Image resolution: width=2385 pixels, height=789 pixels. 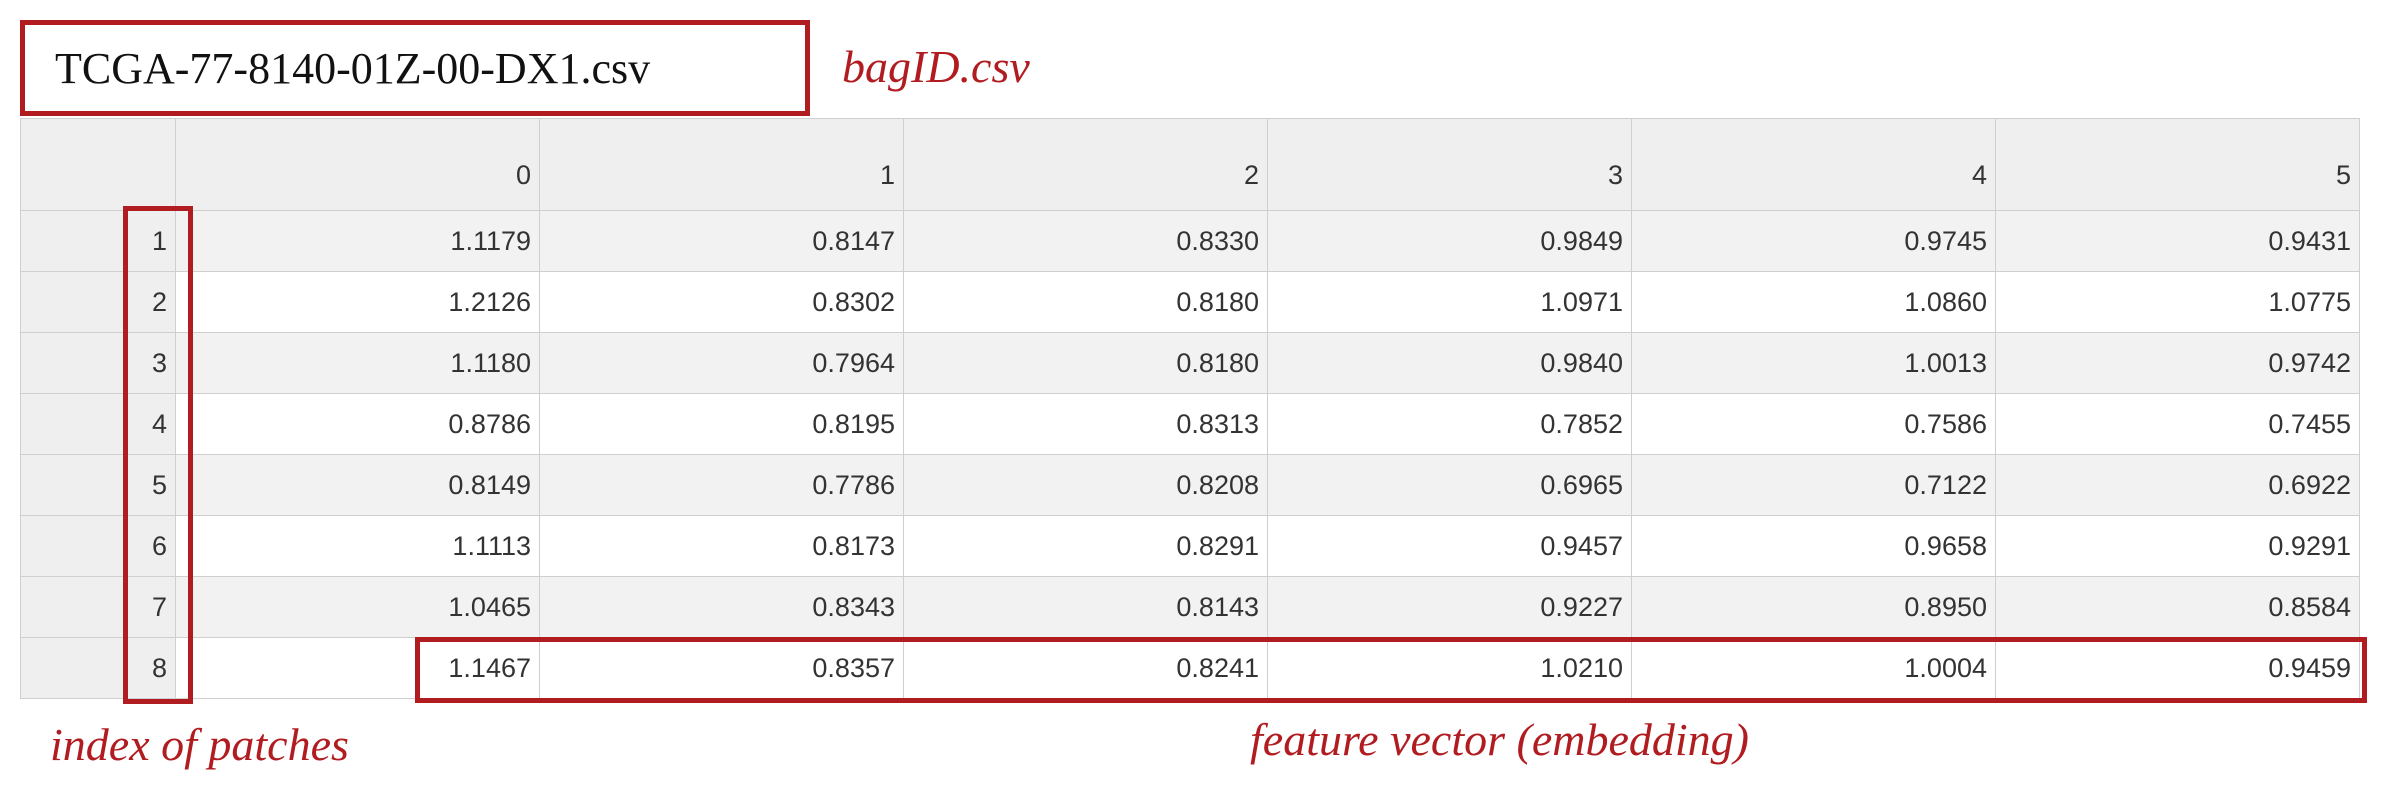 I want to click on filename-box: TCGA-77-8140-01Z-00-DX1.csv, so click(x=415, y=68).